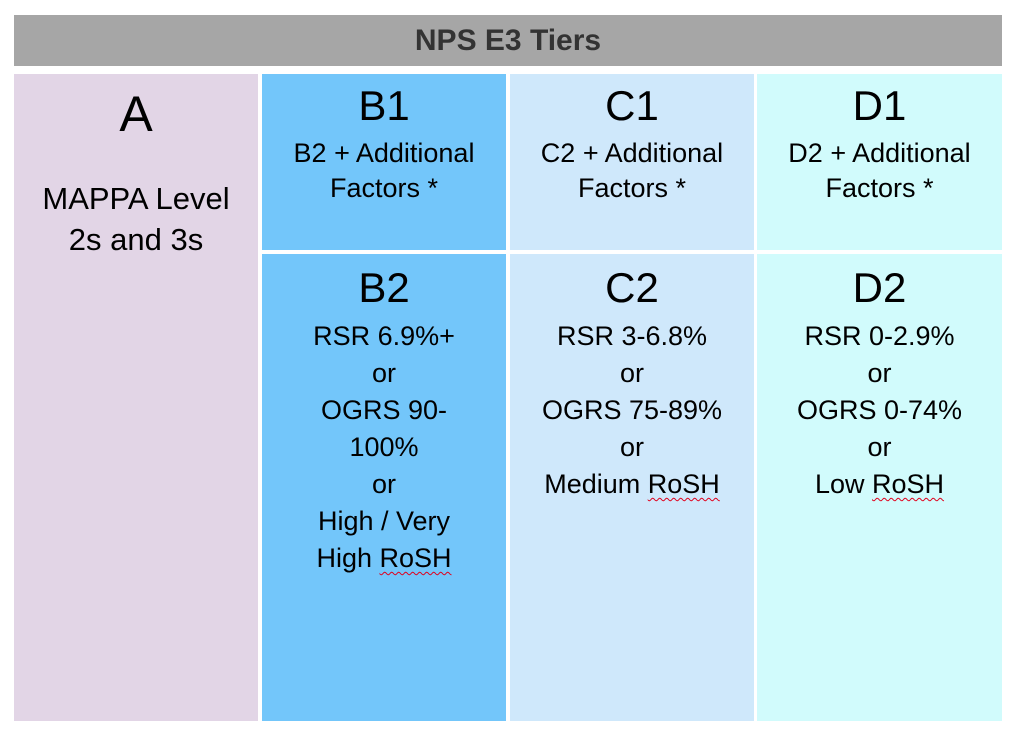 This screenshot has width=1016, height=738. Describe the element at coordinates (632, 105) in the screenshot. I see `tier-c1-label: C1` at that location.